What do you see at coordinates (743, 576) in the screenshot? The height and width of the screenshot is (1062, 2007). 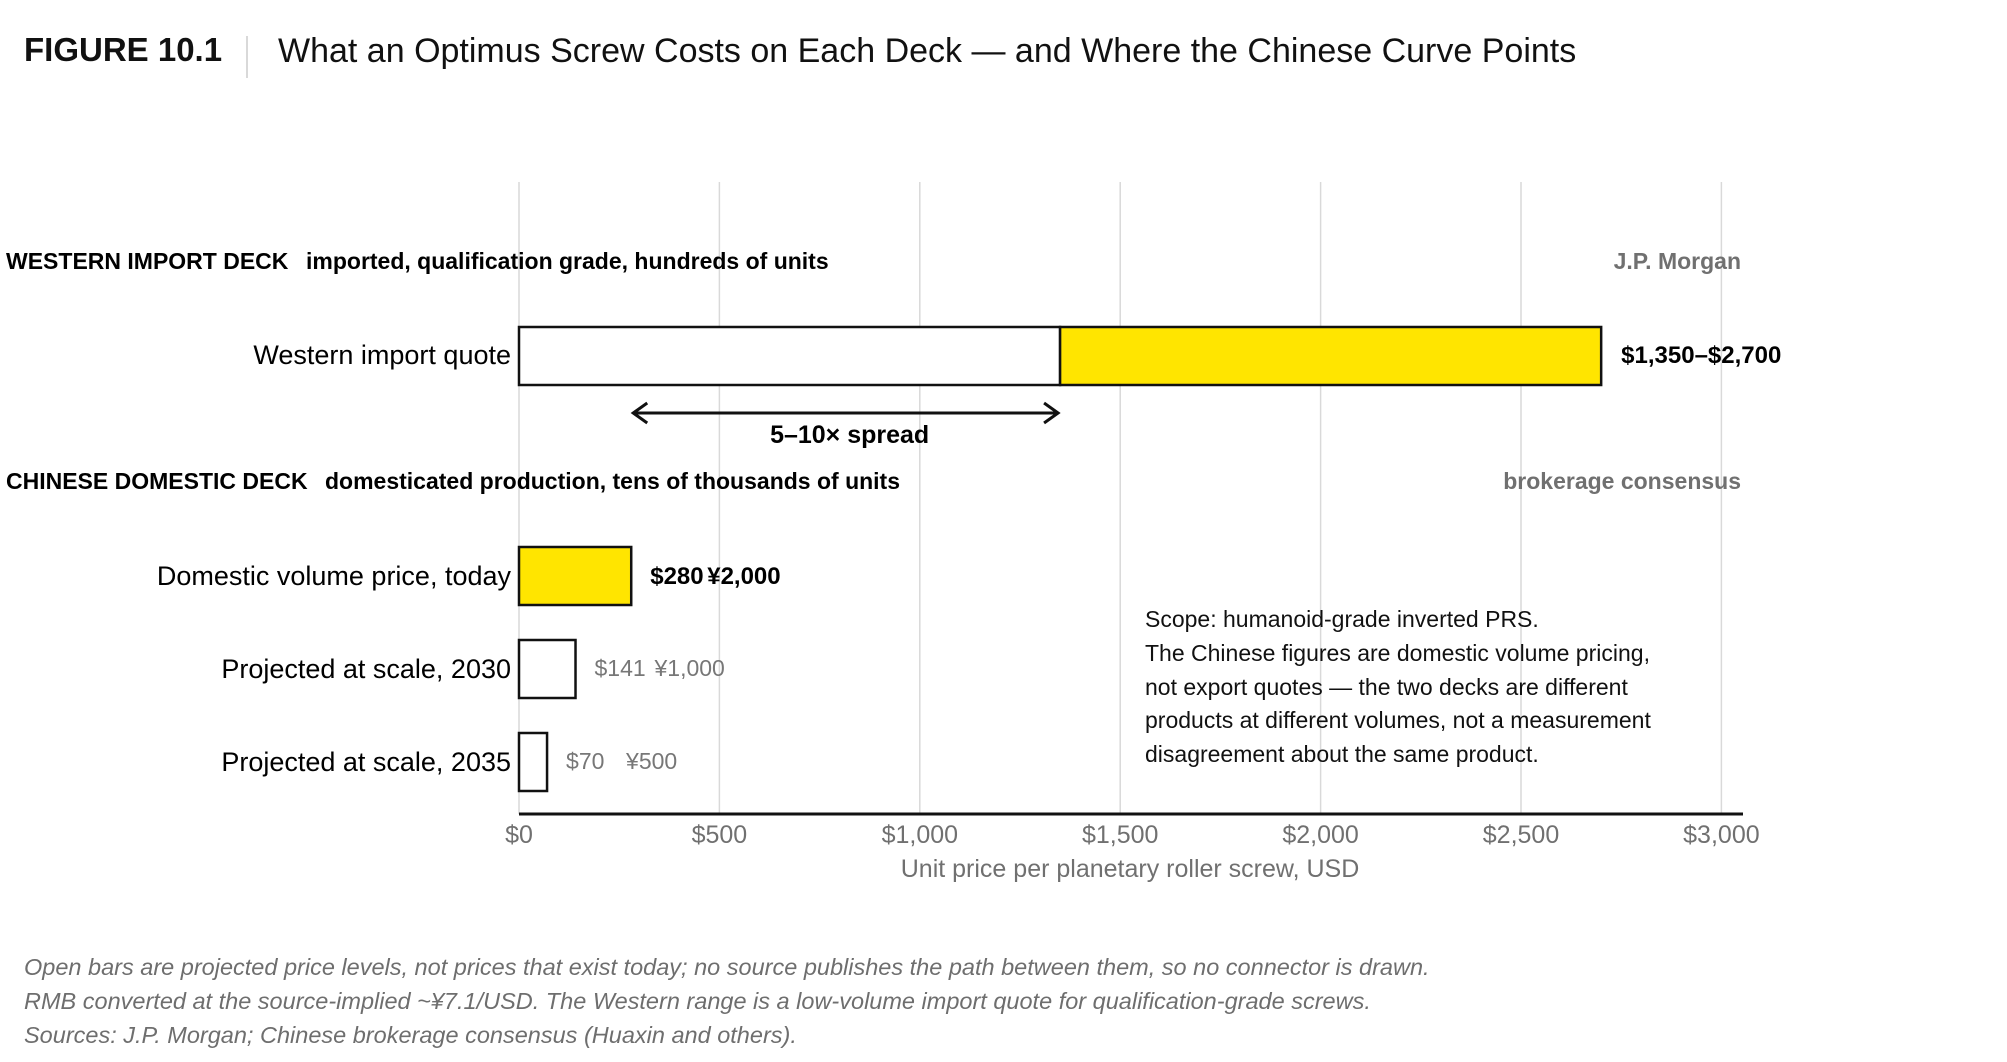 I see `data-label-domestic-today-rmb: ¥2,000` at bounding box center [743, 576].